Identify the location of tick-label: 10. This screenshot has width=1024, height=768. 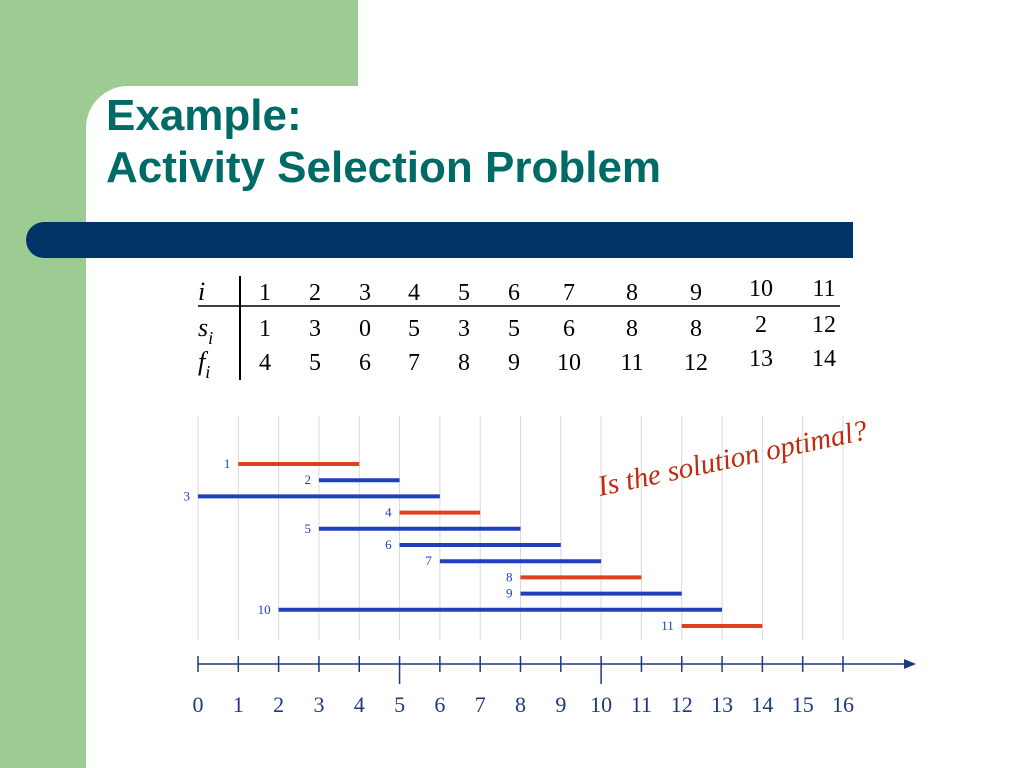
(601, 704).